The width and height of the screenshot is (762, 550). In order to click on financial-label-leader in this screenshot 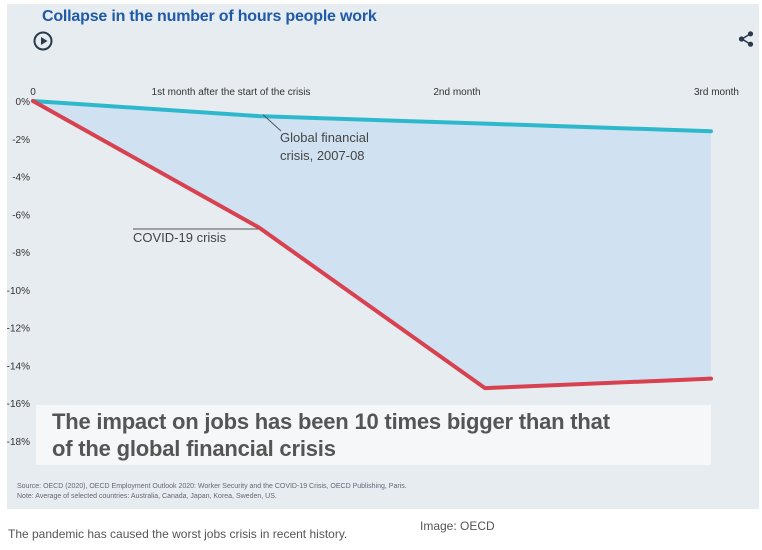, I will do `click(272, 123)`.